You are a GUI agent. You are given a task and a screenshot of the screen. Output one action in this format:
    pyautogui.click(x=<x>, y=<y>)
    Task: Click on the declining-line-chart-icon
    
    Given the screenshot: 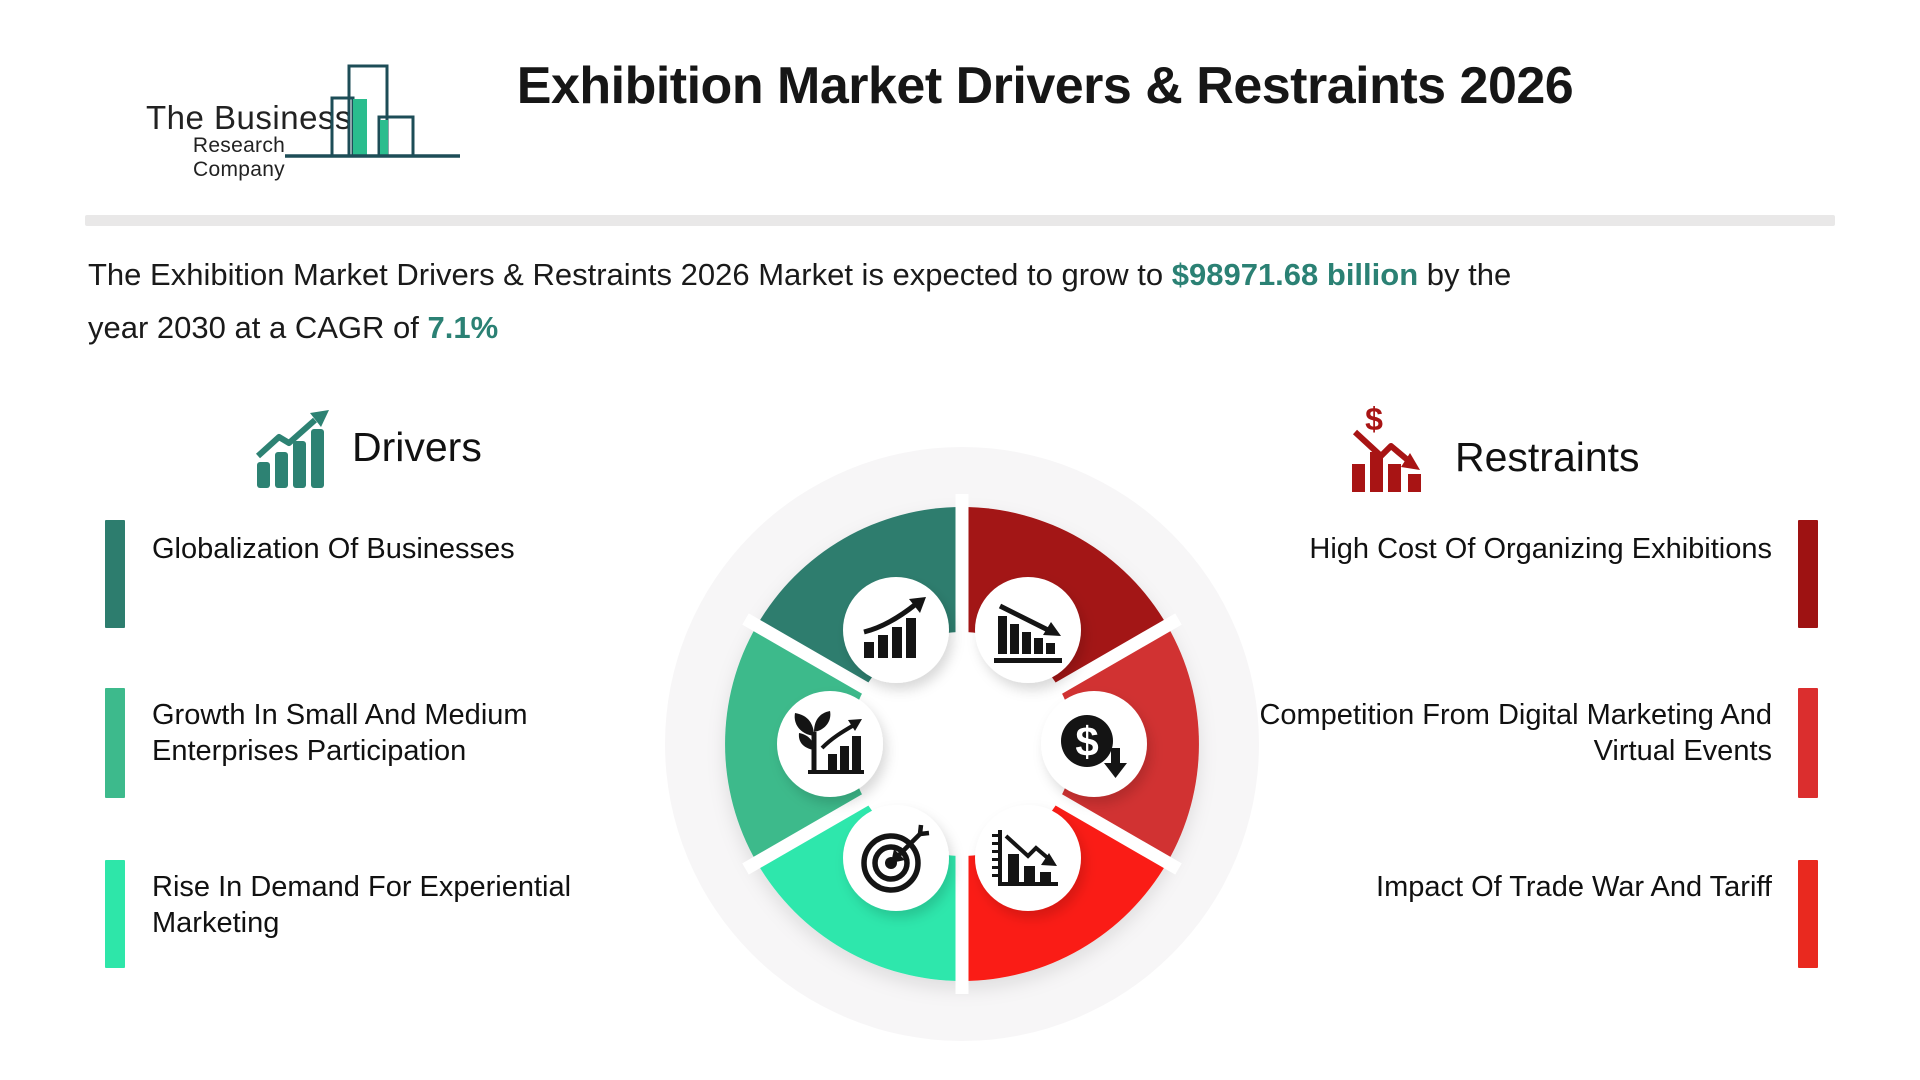 What is the action you would take?
    pyautogui.click(x=1028, y=858)
    